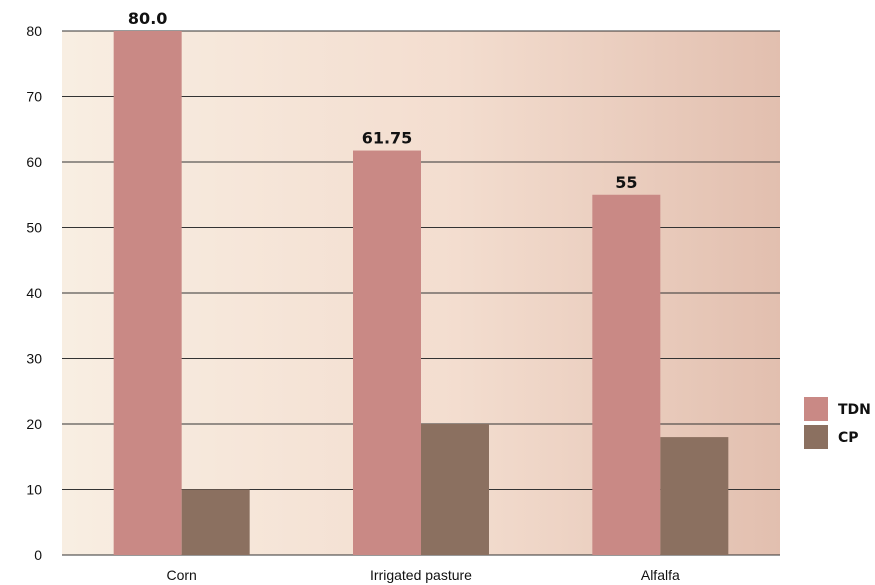  I want to click on y-tick-label: 80, so click(34, 31).